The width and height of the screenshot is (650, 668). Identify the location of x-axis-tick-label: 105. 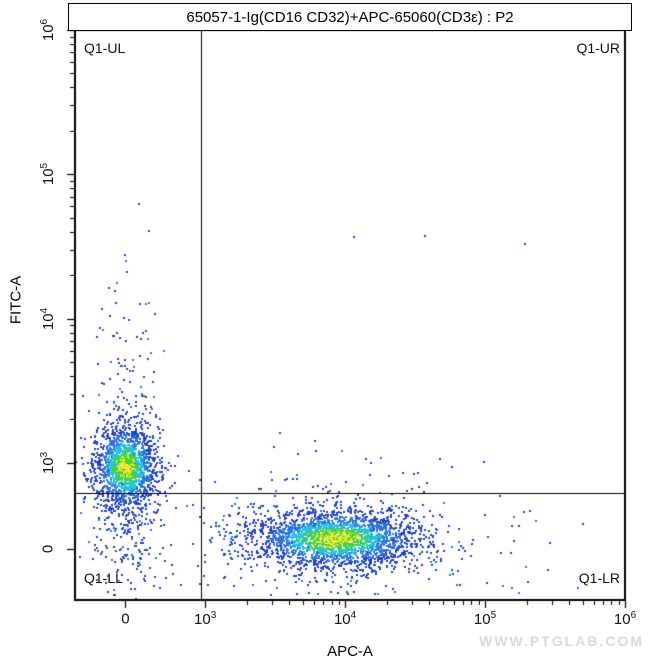
(485, 619).